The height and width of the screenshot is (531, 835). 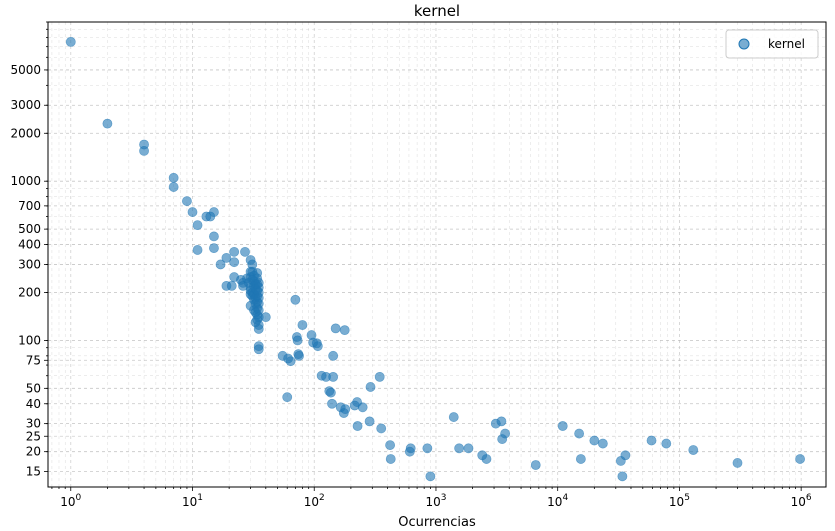 What do you see at coordinates (557, 501) in the screenshot?
I see `x-tick-label: 10⁴` at bounding box center [557, 501].